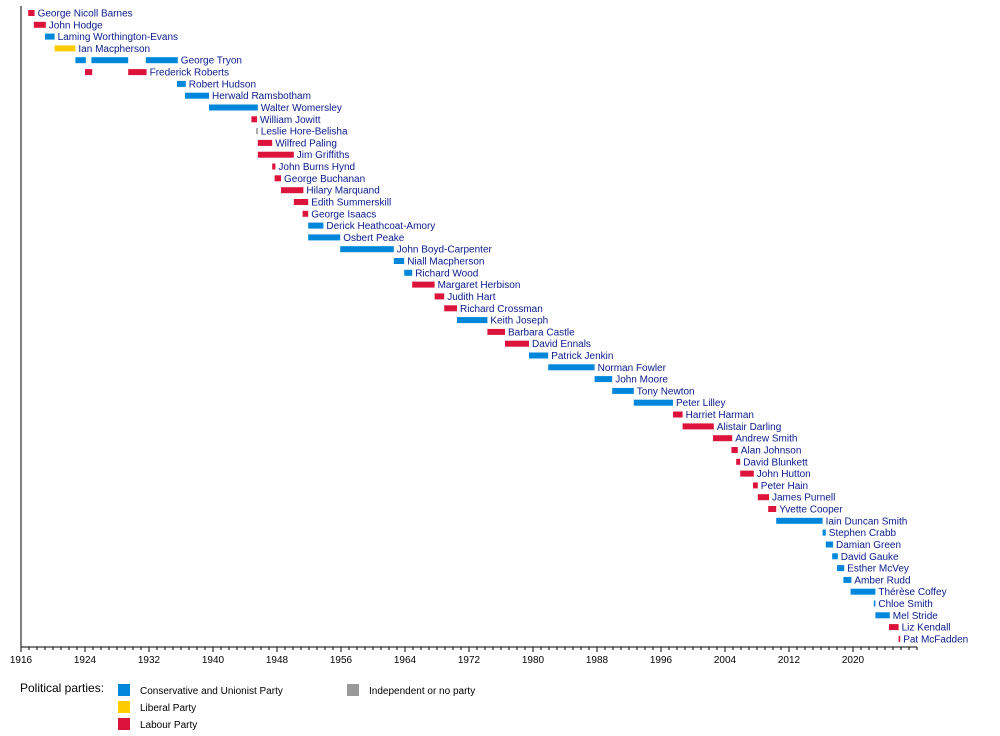  I want to click on minister-label: Mel Stride, so click(915, 616).